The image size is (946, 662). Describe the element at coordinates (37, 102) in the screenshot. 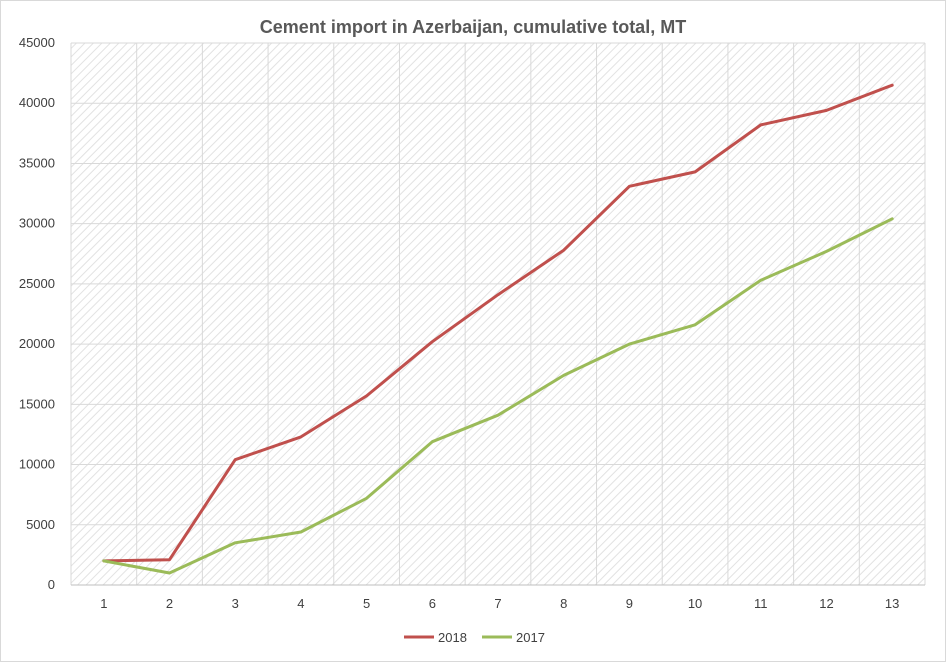

I see `y-tick-label: 40000` at that location.